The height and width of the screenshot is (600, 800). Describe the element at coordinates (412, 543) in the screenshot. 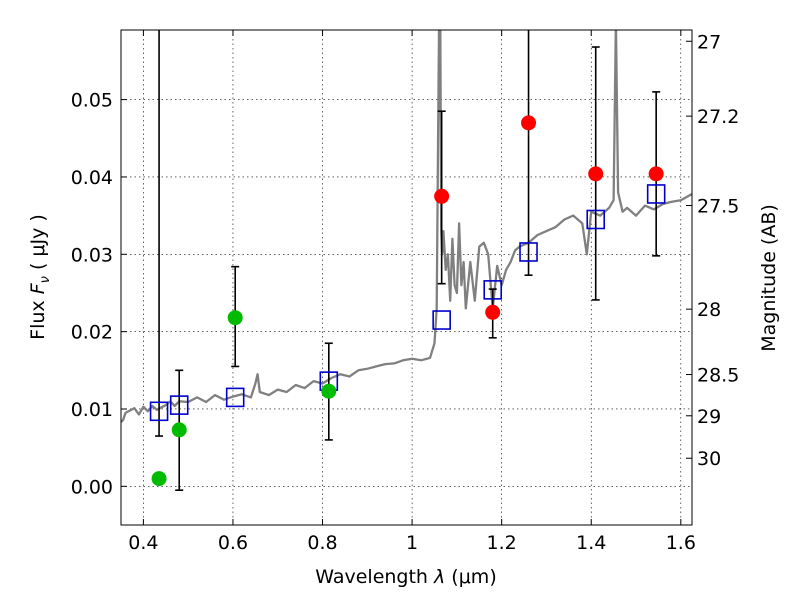

I see `x-tick-label: 1` at that location.